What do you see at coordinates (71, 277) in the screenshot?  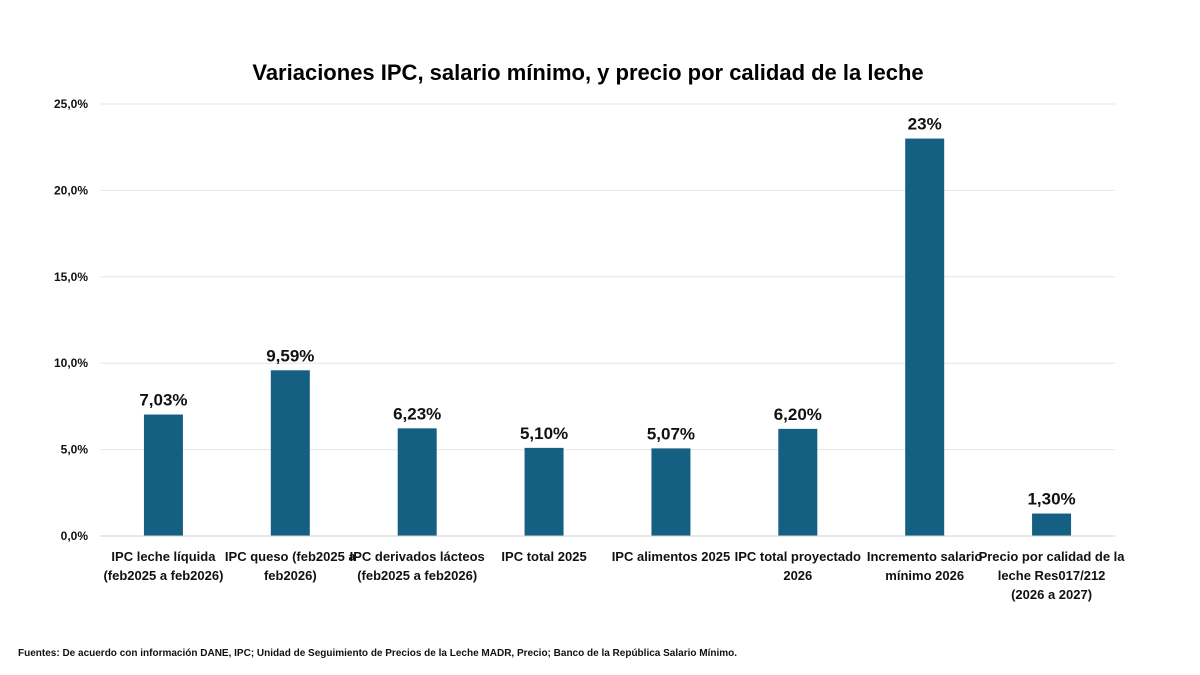 I see `y-tick-label: 15,0%` at bounding box center [71, 277].